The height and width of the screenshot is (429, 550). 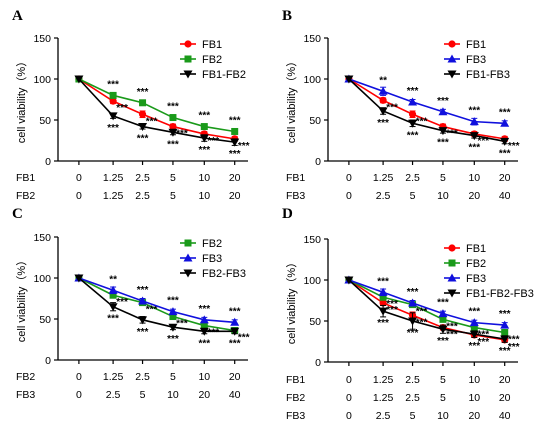 What do you see at coordinates (287, 16) in the screenshot?
I see `panel-label: B` at bounding box center [287, 16].